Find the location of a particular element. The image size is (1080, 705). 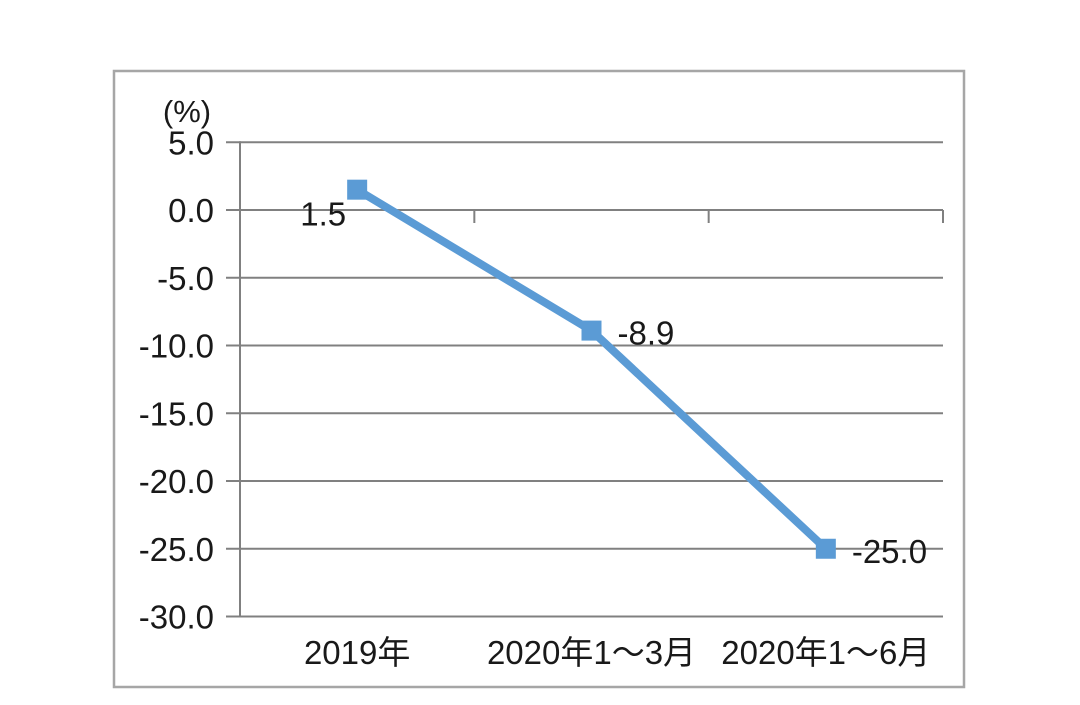

y-tick-label: -25.0 is located at coordinates (176, 549).